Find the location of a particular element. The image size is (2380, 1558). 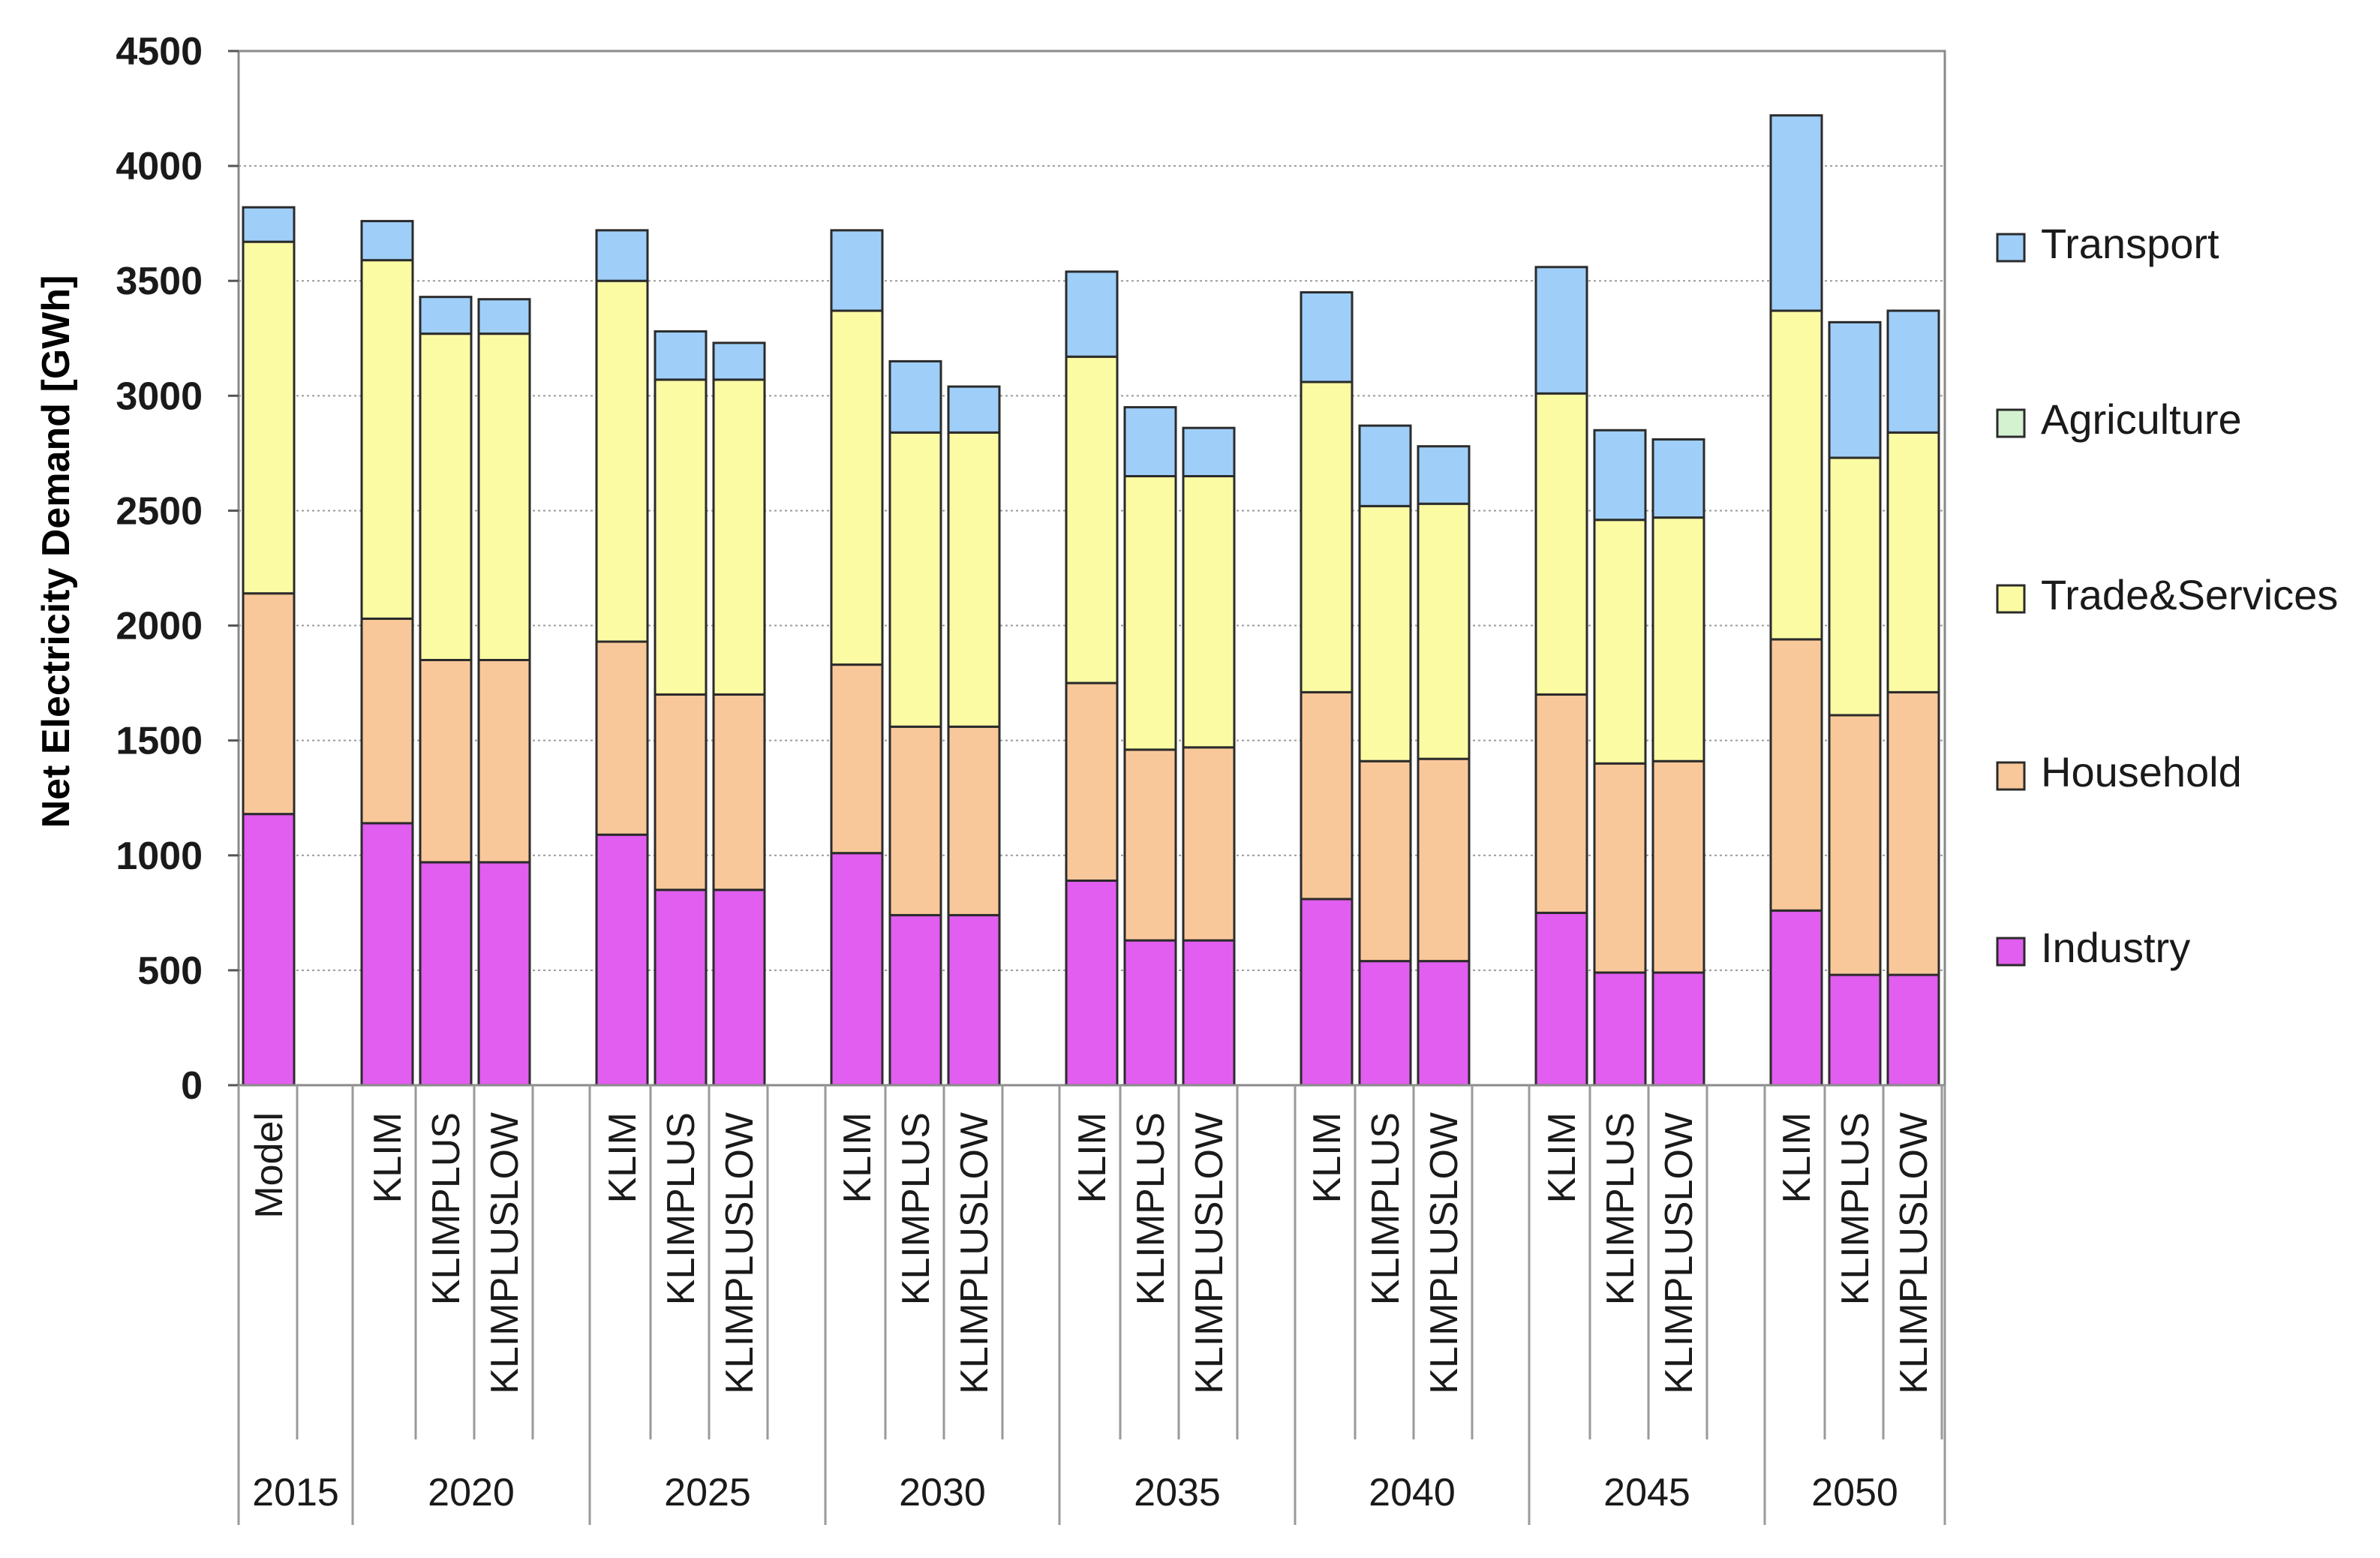

legend-swatch-agriculture is located at coordinates (2011, 423).